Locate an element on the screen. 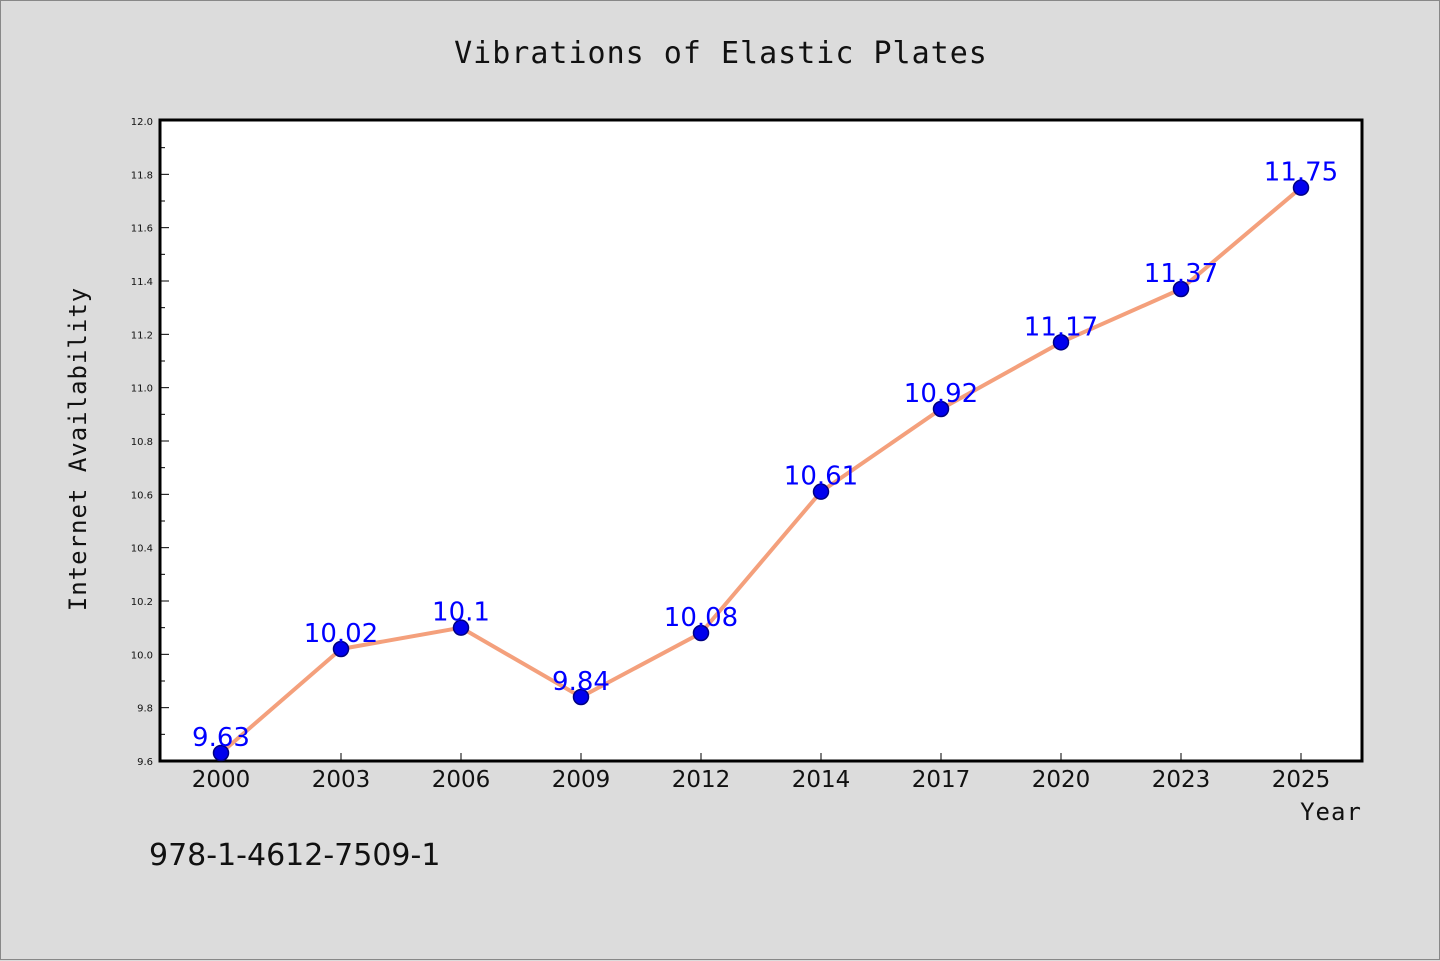 This screenshot has height=961, width=1440. y-axis-label: Internet Availability is located at coordinates (78, 449).